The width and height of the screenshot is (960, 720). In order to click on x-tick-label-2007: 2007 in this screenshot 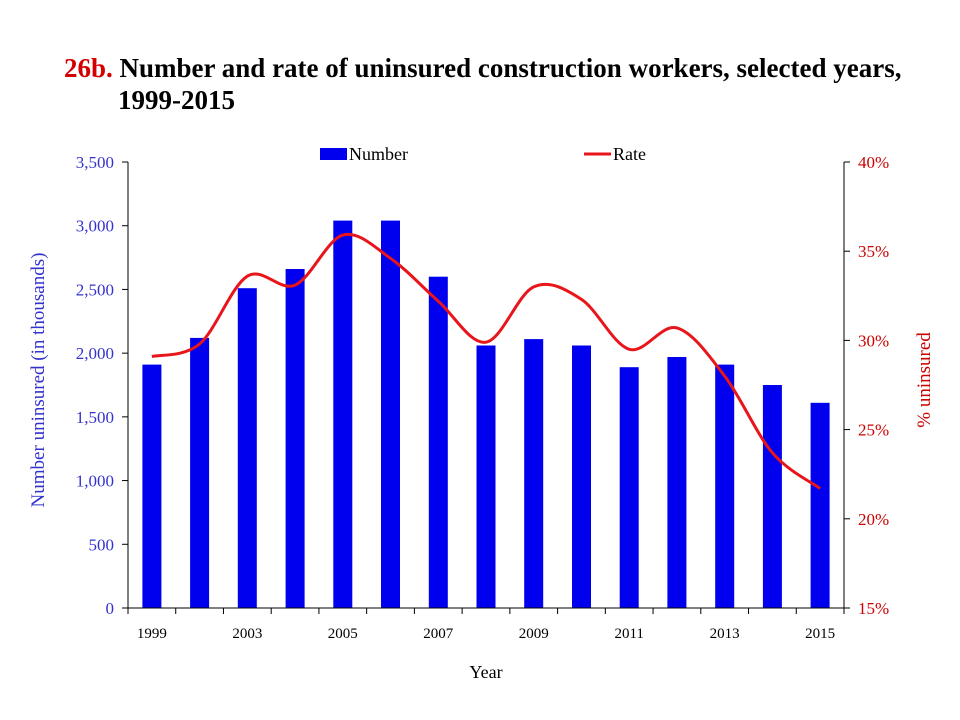, I will do `click(438, 634)`.